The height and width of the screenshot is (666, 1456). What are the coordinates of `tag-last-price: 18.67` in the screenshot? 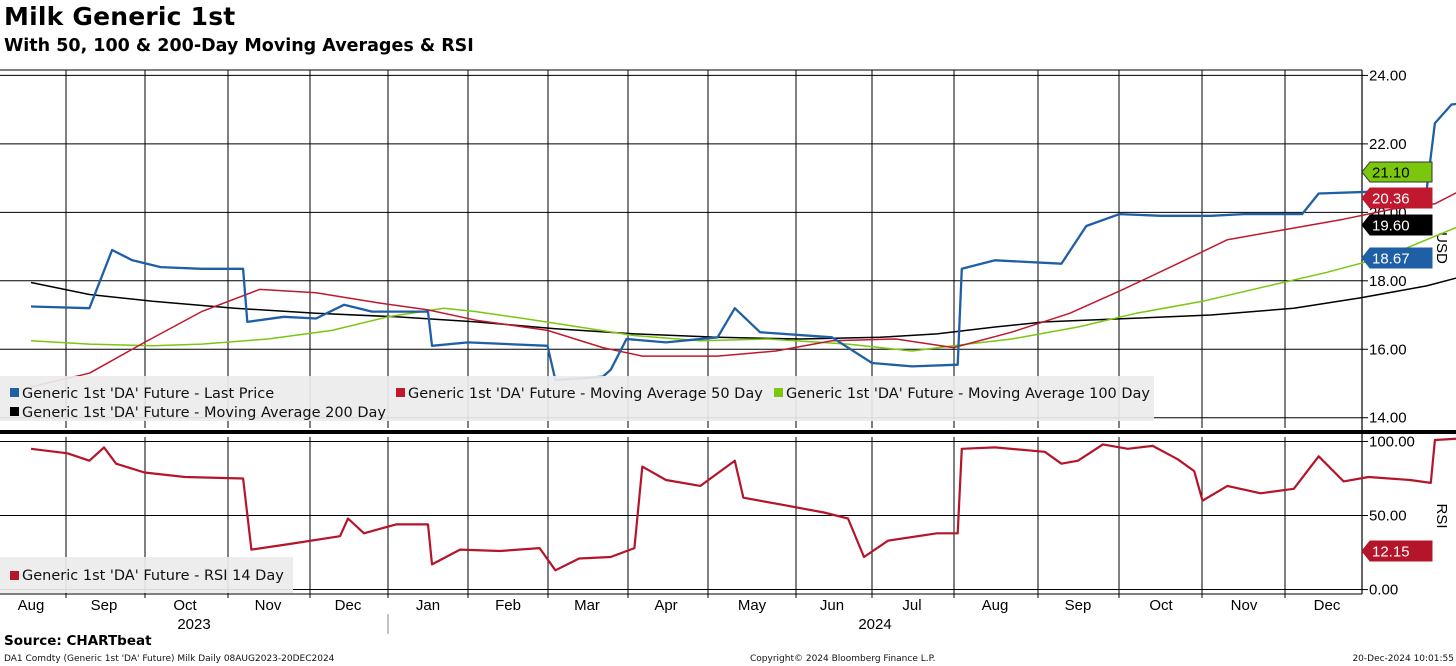 It's located at (1397, 258).